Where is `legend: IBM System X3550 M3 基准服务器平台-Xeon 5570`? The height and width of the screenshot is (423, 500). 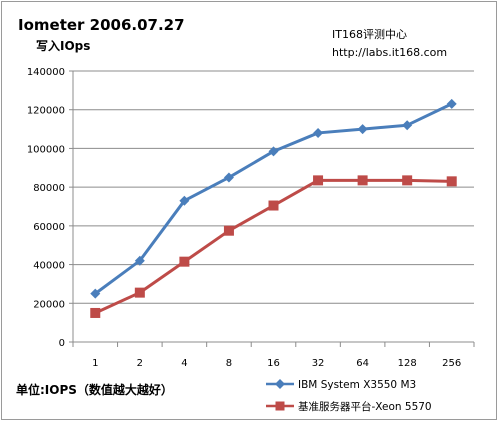
legend: IBM System X3550 M3 基准服务器平台-Xeon 5570 is located at coordinates (349, 396).